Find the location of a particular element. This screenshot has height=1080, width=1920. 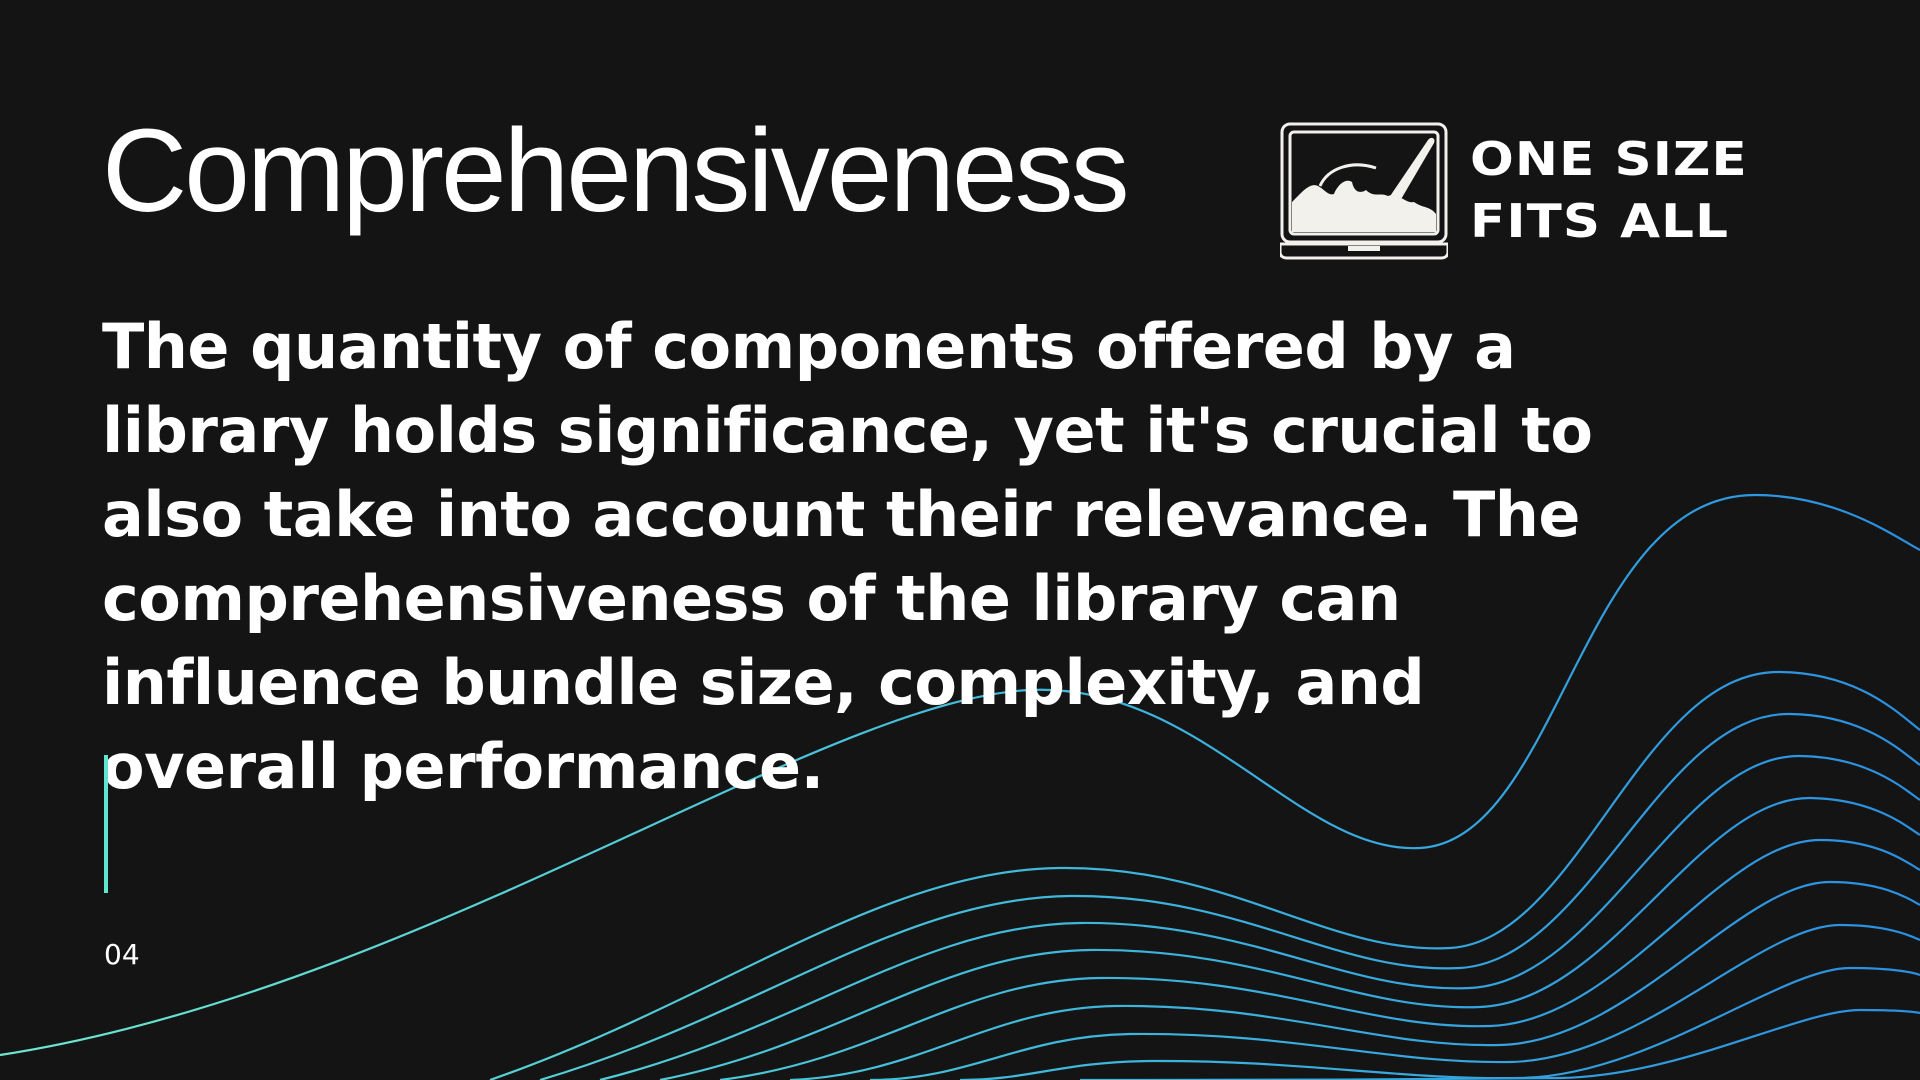

brand-block: ONE SIZE FITS ALL is located at coordinates (1560, 192).